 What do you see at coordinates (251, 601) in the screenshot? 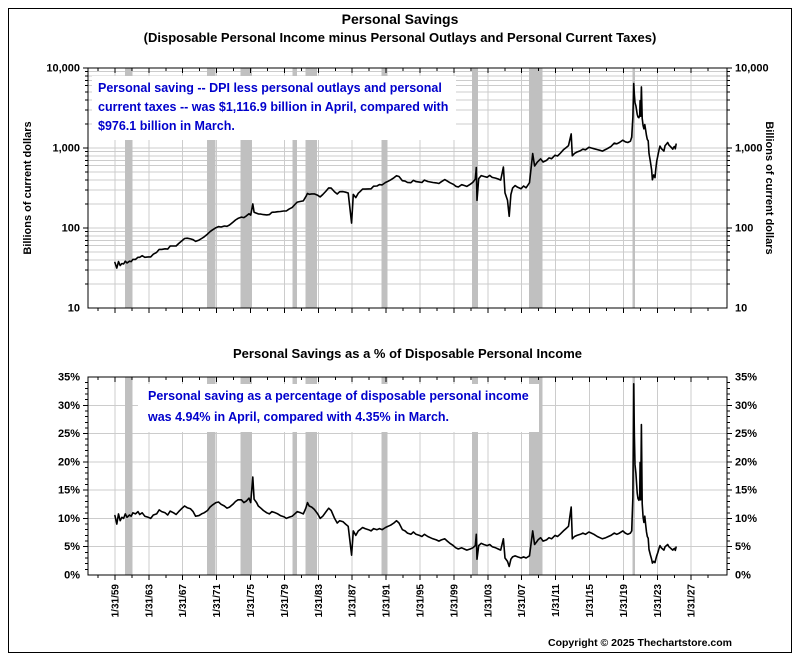
I see `x-tick-label: 1/31/75` at bounding box center [251, 601].